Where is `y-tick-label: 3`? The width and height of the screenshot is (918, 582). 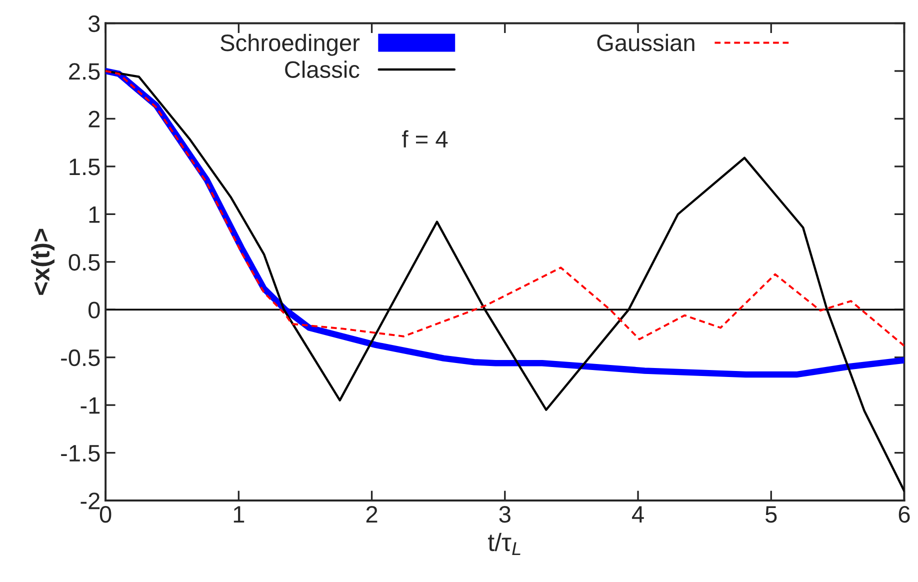
y-tick-label: 3 is located at coordinates (94, 23).